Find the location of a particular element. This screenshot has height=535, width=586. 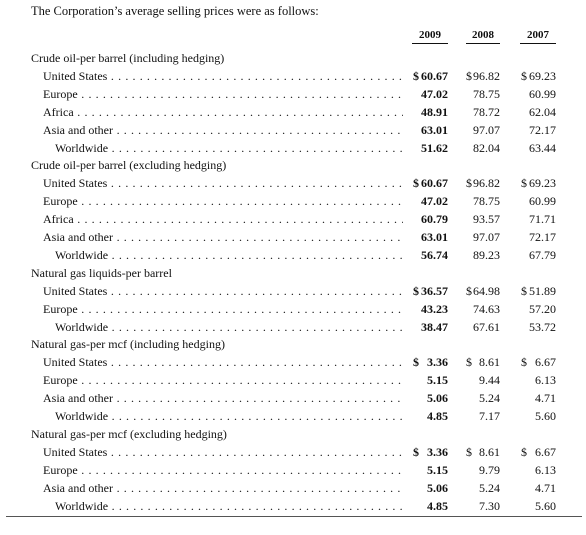

table-row: Africa 48.91 78.72 62.04 is located at coordinates (293, 112).